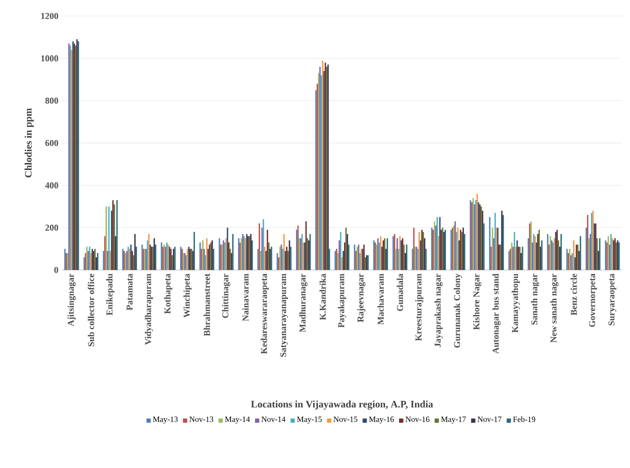  I want to click on x-tick-label: Governorpeta, so click(593, 300).